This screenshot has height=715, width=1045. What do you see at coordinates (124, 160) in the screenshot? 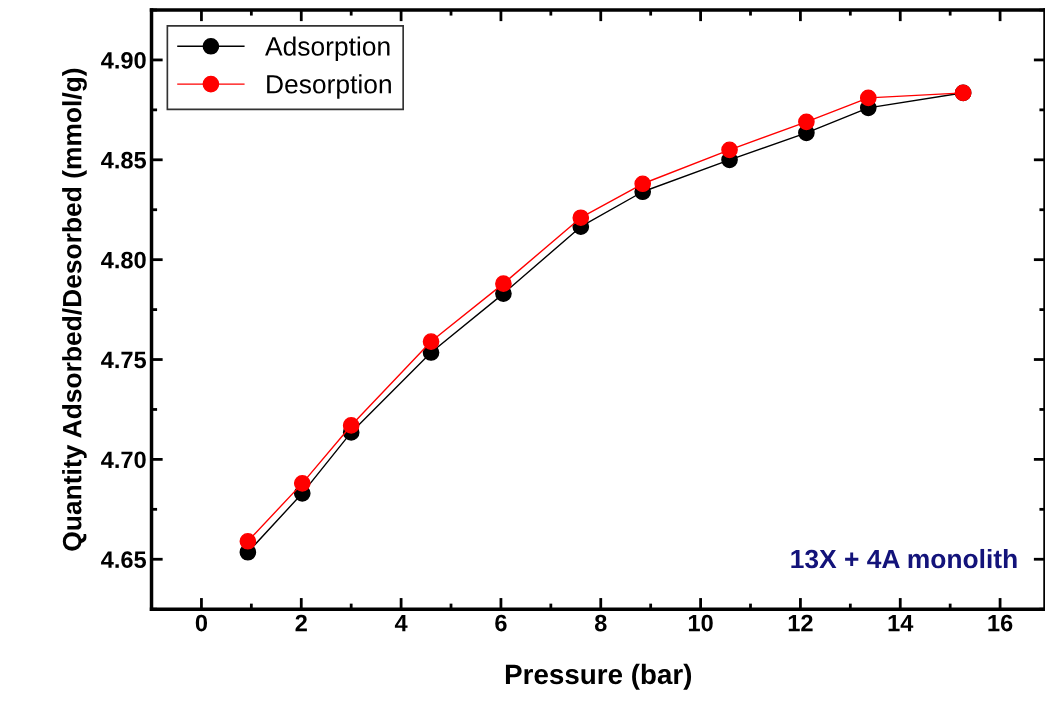
I see `y-tick-label: 4.85` at bounding box center [124, 160].